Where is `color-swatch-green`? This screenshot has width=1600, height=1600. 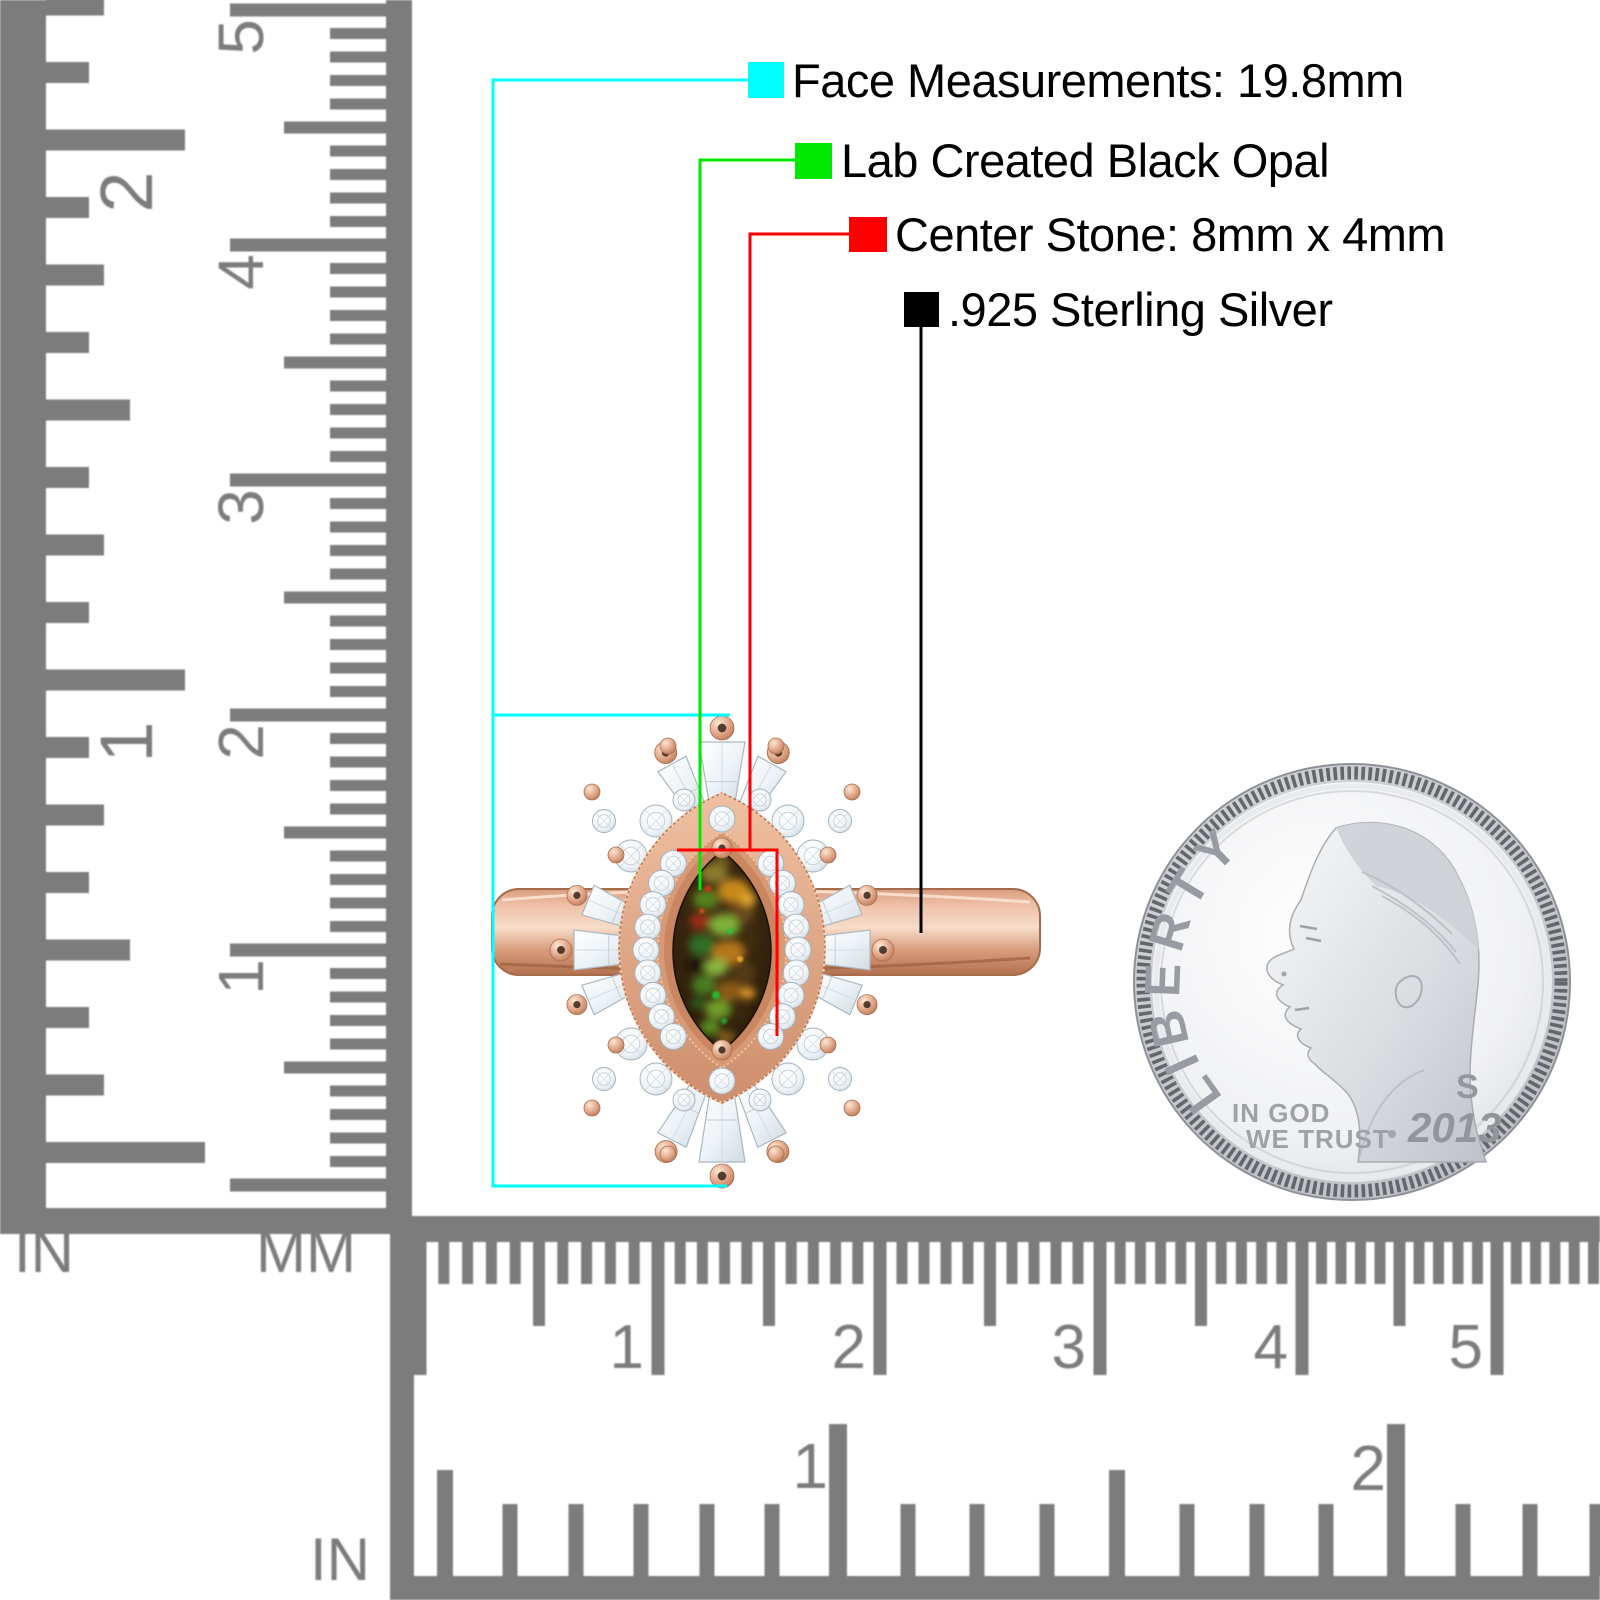
color-swatch-green is located at coordinates (813, 161).